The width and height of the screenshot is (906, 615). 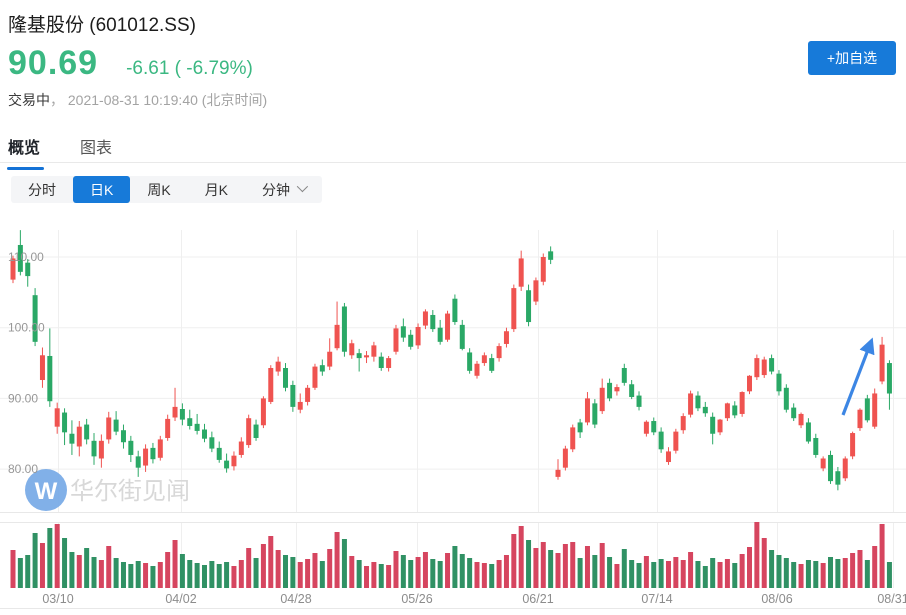 What do you see at coordinates (29, 100) in the screenshot?
I see `trading-status: 交易中` at bounding box center [29, 100].